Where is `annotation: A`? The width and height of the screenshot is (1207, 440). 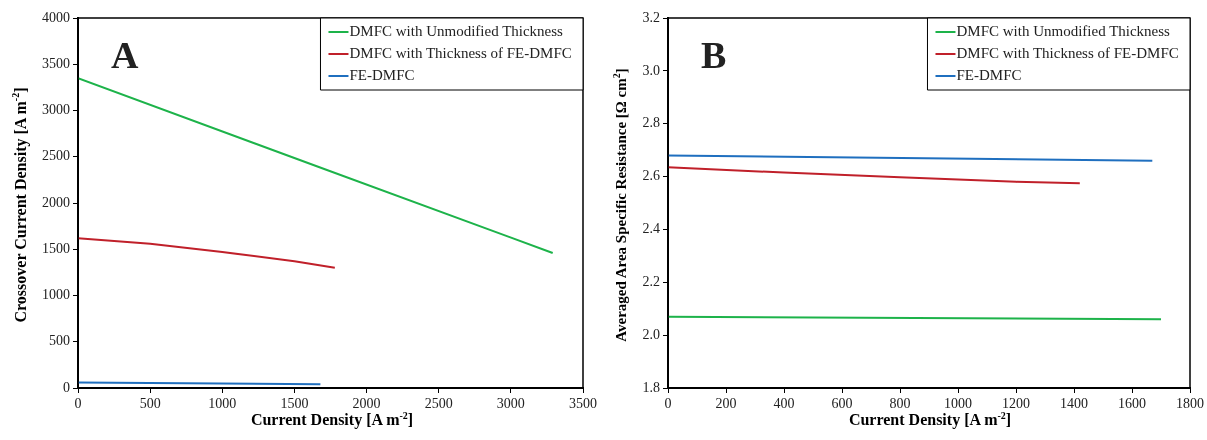 annotation: A is located at coordinates (125, 55).